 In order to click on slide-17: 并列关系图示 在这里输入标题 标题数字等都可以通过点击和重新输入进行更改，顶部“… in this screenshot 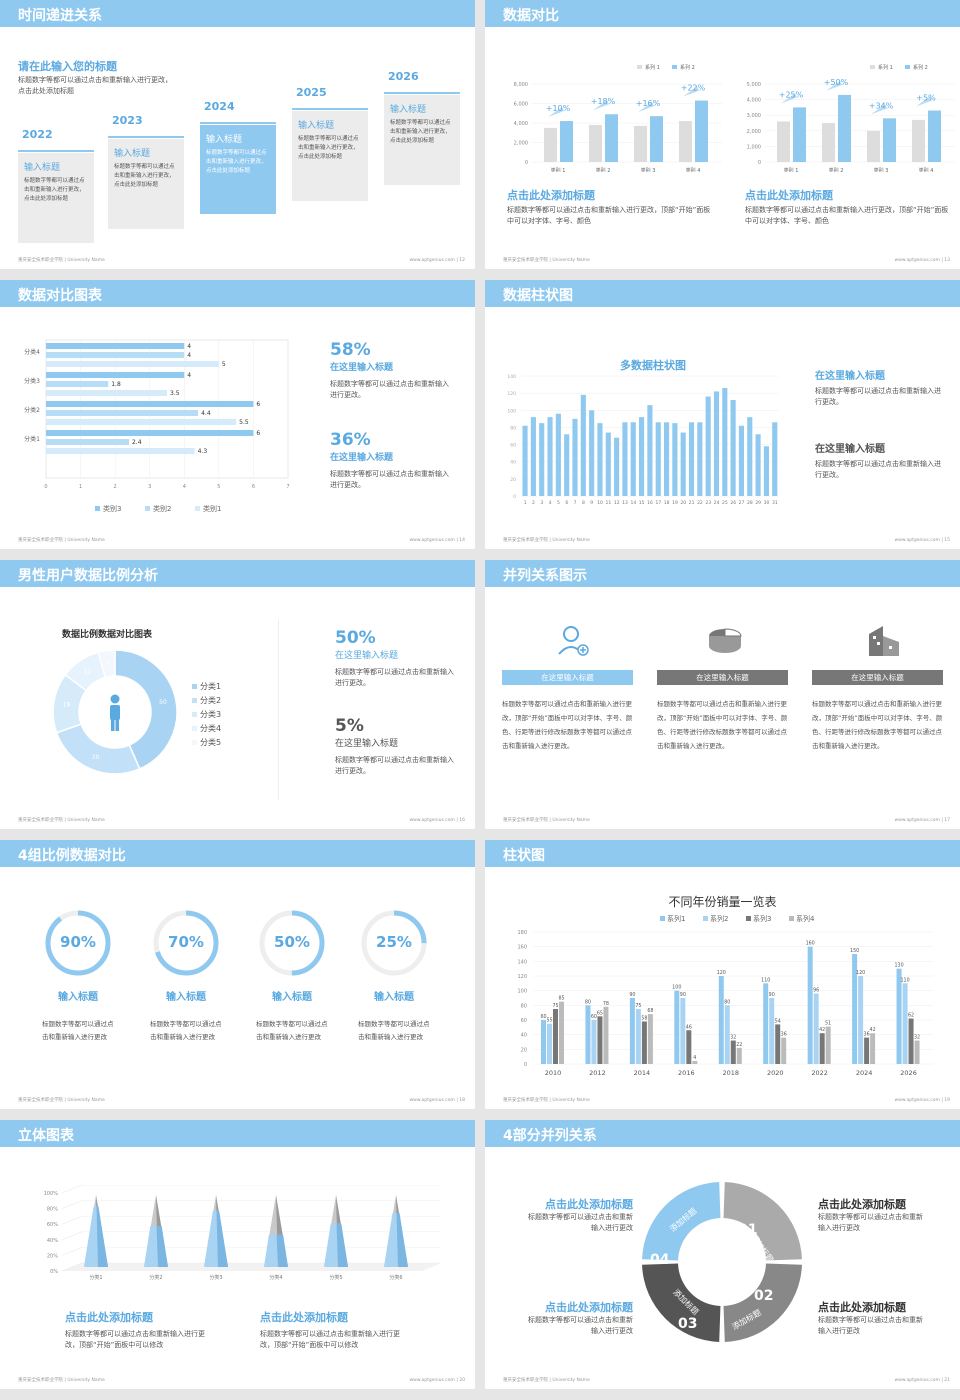, I will do `click(722, 694)`.